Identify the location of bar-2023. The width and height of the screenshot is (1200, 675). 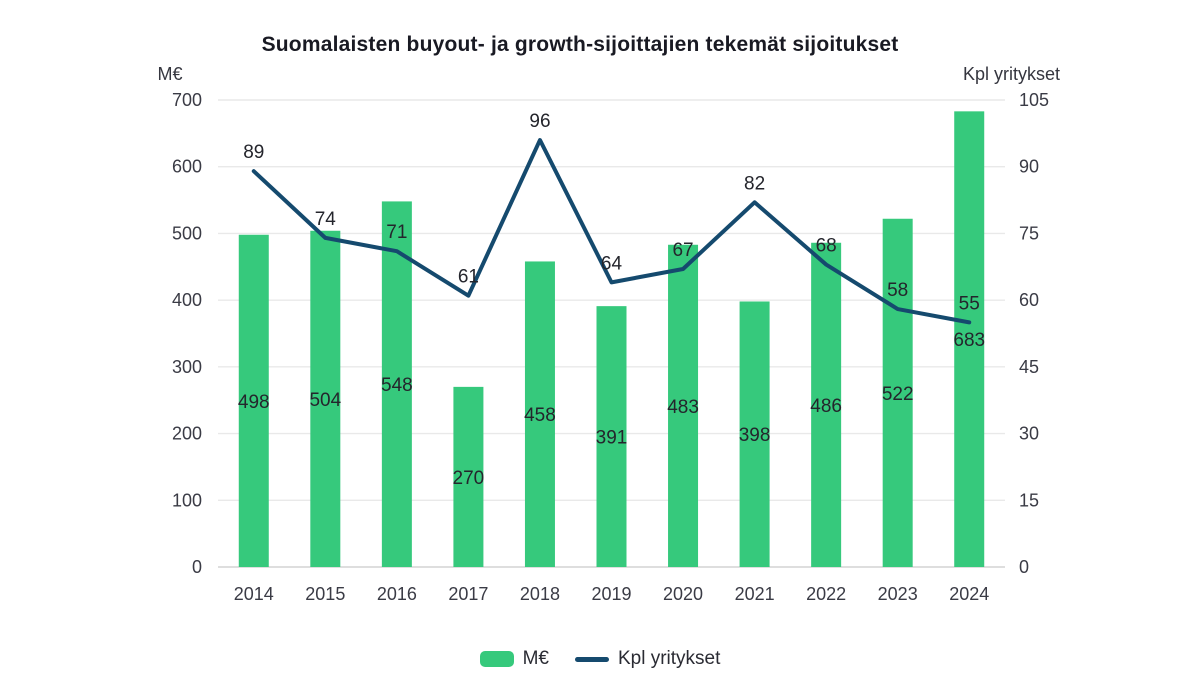
(897, 392).